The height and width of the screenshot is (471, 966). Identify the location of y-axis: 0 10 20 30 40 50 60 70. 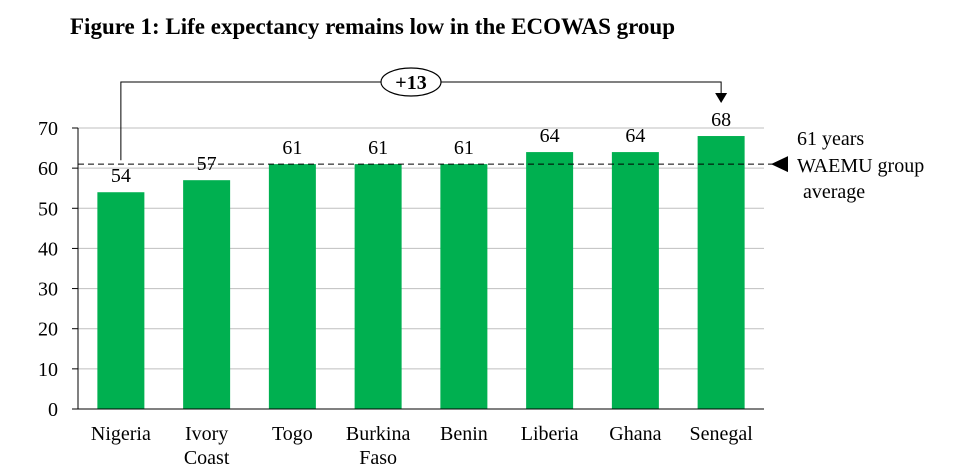
(58, 269).